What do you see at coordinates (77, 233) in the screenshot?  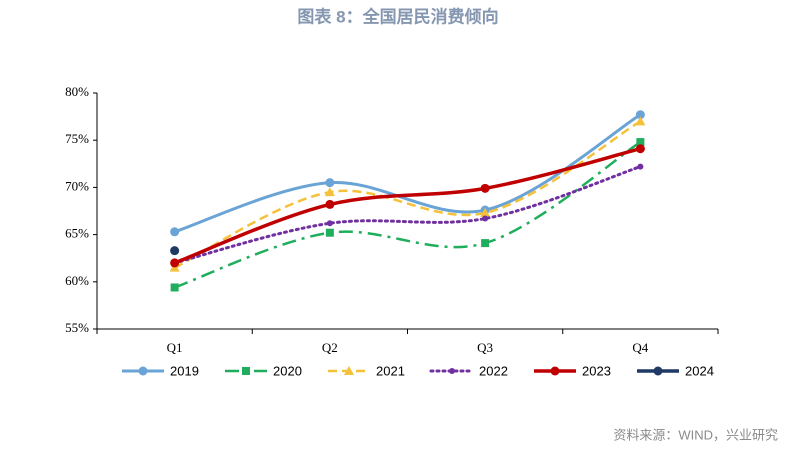 I see `y-tick-label: 65%` at bounding box center [77, 233].